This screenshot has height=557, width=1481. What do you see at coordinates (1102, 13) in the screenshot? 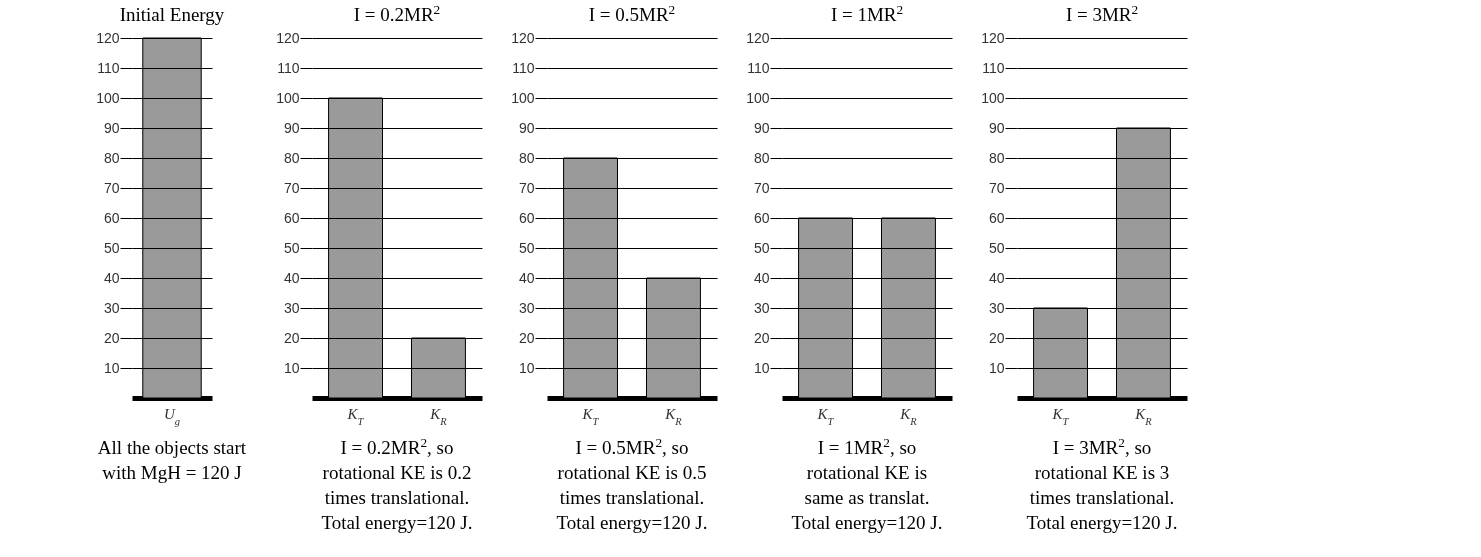
I see `chart-title: I = 3MR$^{2}$` at bounding box center [1102, 13].